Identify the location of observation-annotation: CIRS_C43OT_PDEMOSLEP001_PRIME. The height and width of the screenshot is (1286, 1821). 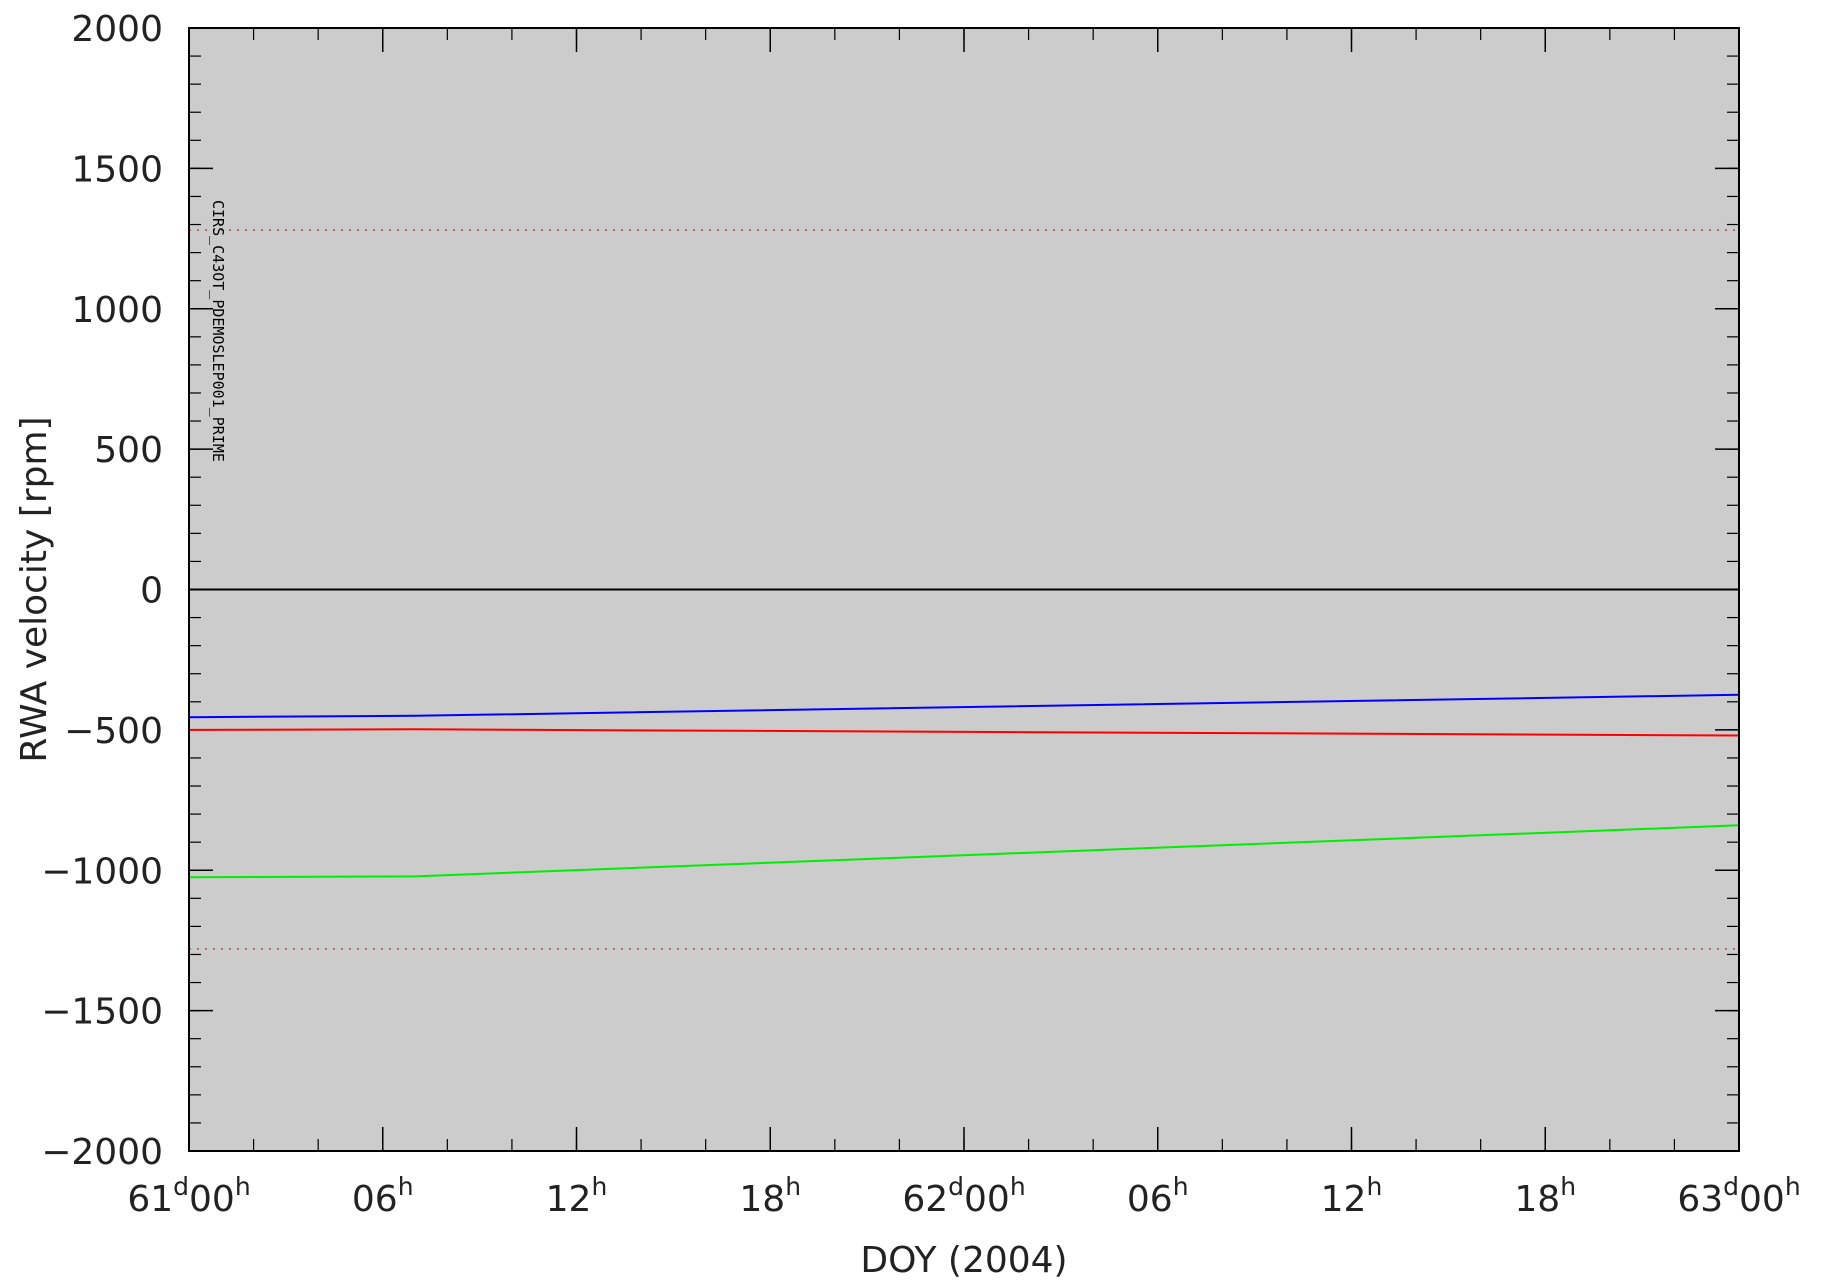
(218, 331).